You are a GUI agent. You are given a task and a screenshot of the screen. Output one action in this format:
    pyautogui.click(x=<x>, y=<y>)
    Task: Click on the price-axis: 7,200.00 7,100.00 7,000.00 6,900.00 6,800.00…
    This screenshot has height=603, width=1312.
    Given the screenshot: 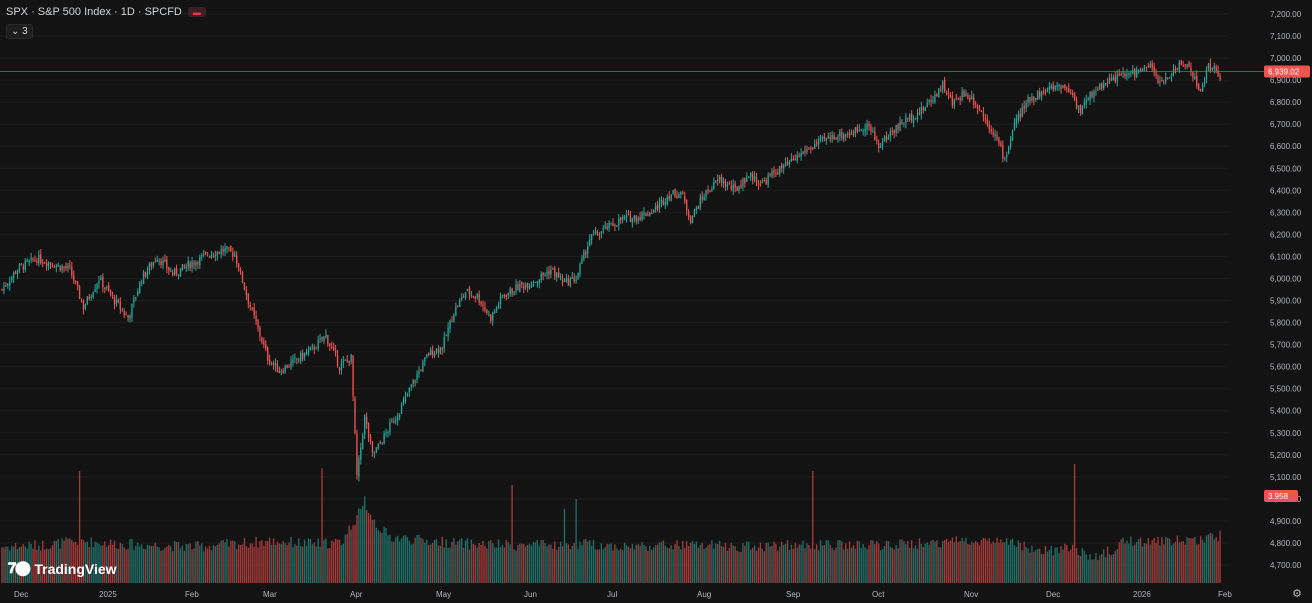 What is the action you would take?
    pyautogui.click(x=1287, y=290)
    